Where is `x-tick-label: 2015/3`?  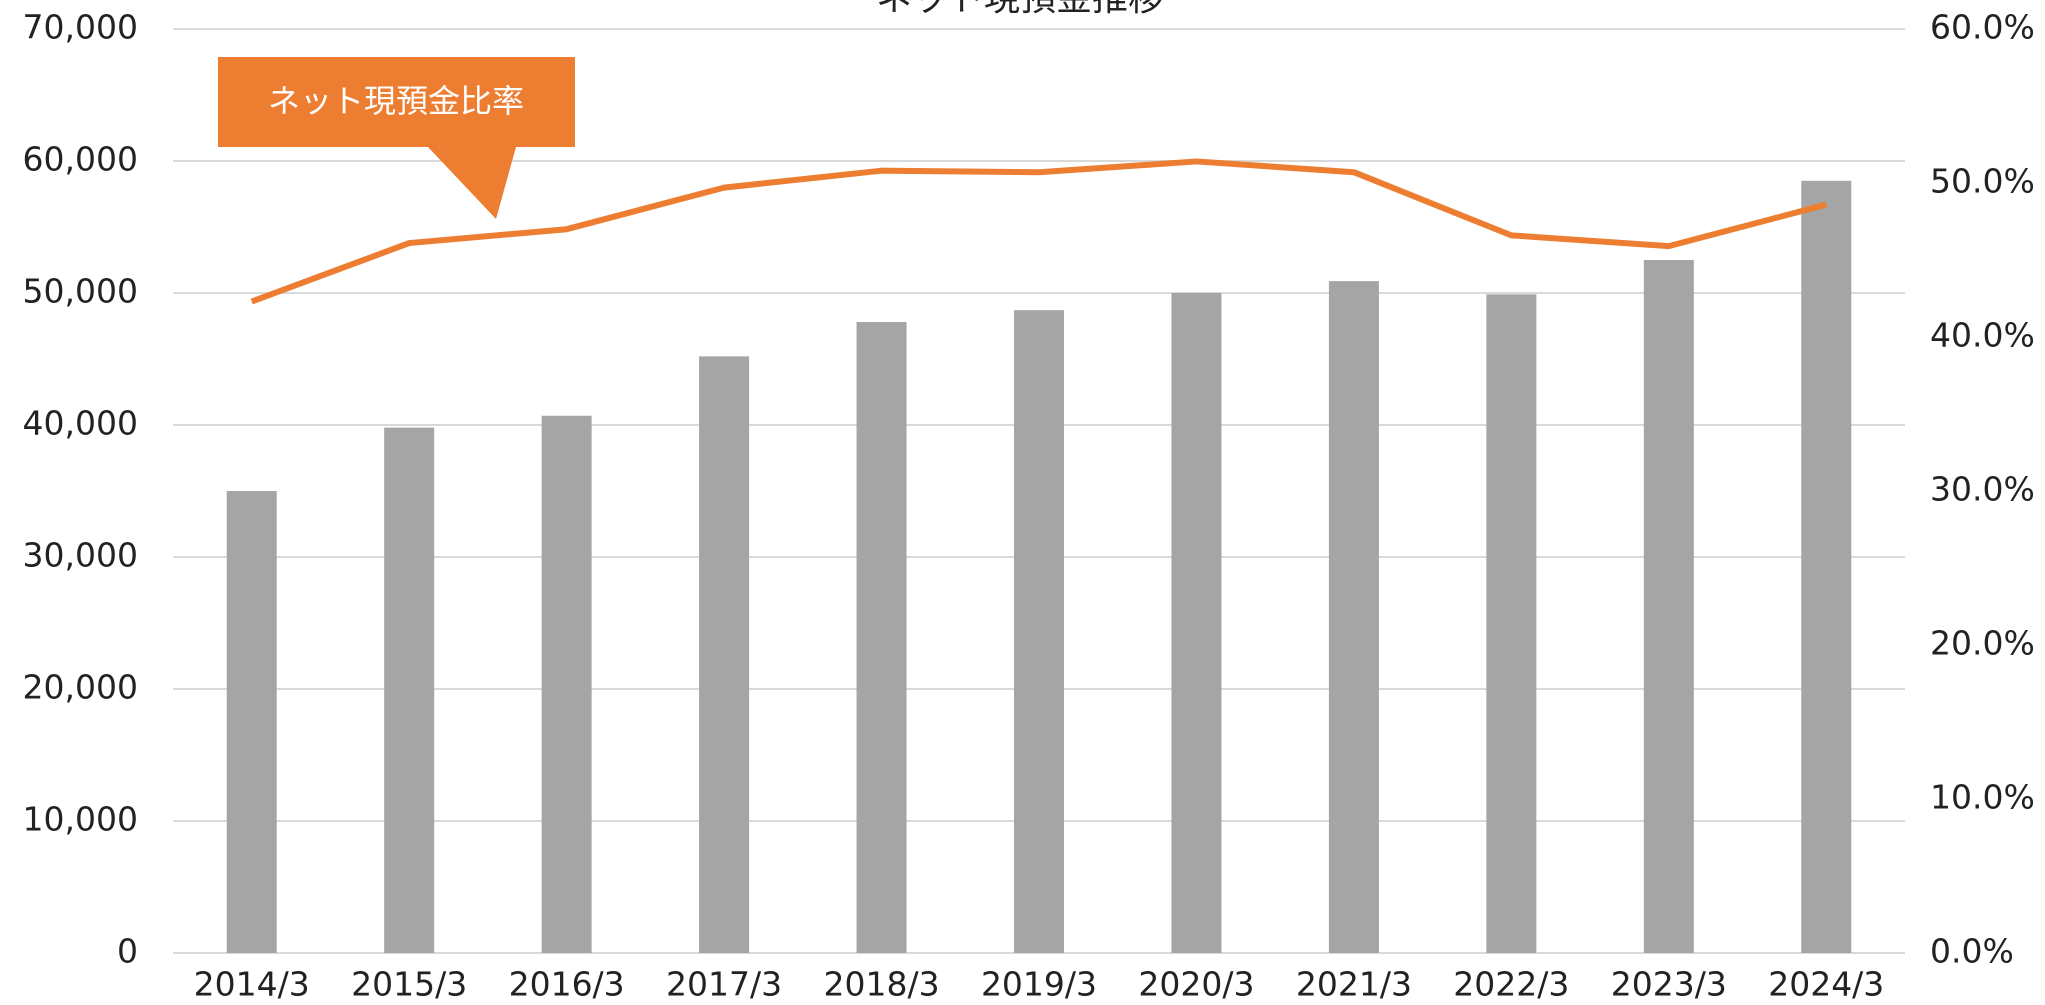 x-tick-label: 2015/3 is located at coordinates (409, 984).